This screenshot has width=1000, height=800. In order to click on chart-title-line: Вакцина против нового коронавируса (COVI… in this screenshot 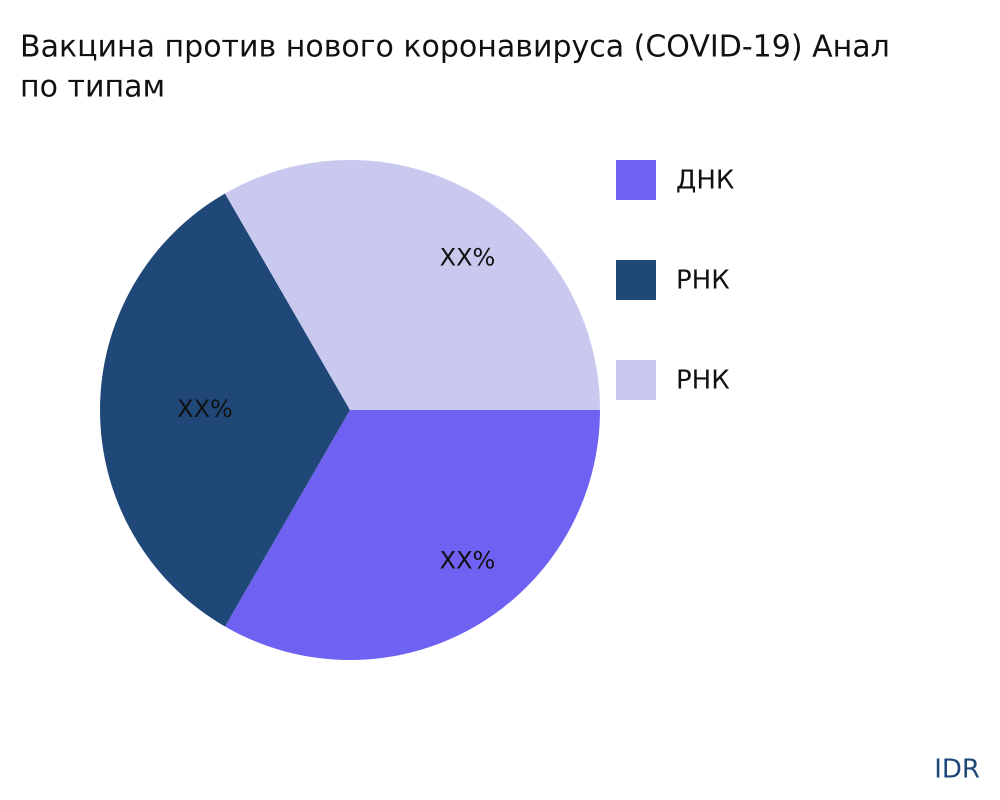, I will do `click(455, 47)`.